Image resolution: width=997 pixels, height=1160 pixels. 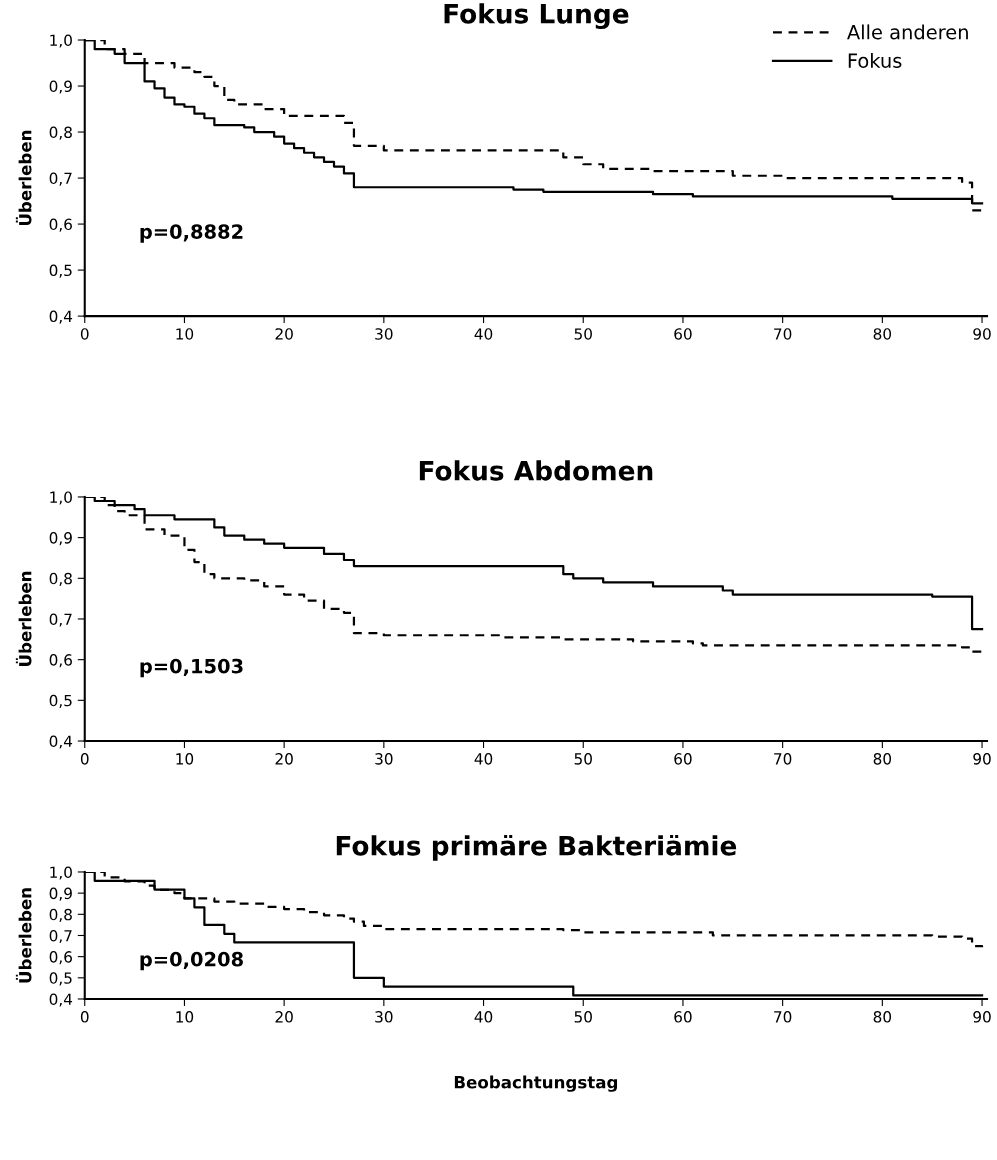 What do you see at coordinates (875, 60) in the screenshot?
I see `legend-label: Fokus` at bounding box center [875, 60].